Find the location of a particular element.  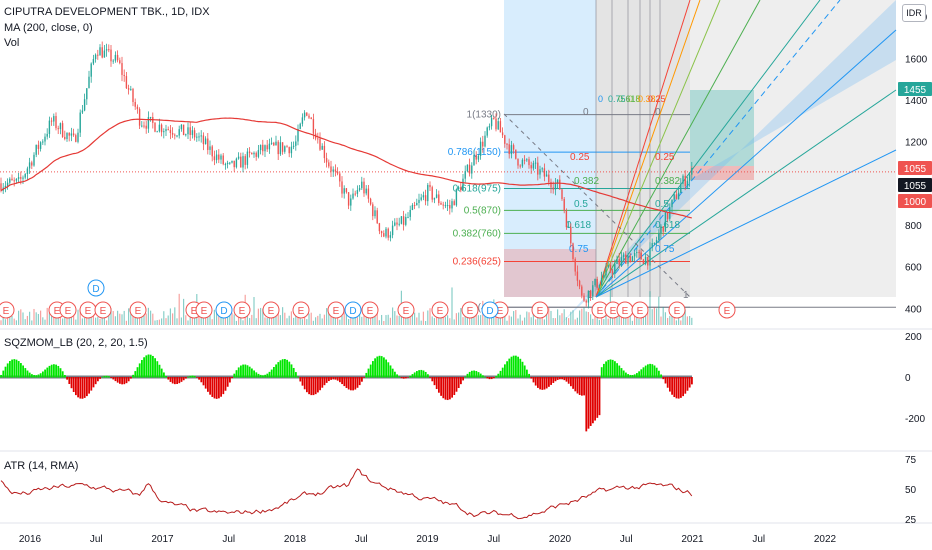

price-axis-tick: 400 is located at coordinates (913, 309).